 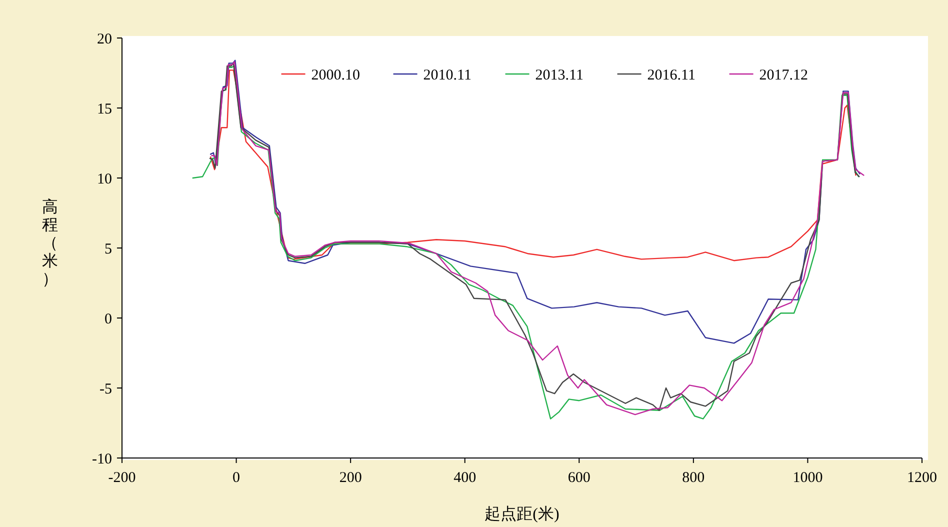 I want to click on x-tick-label: 600, so click(x=579, y=478).